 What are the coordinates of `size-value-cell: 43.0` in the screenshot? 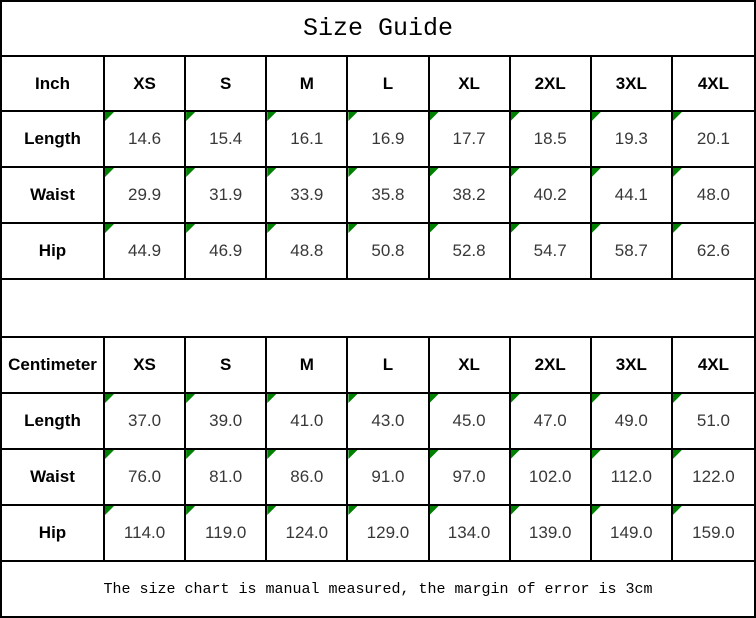 It's located at (389, 422).